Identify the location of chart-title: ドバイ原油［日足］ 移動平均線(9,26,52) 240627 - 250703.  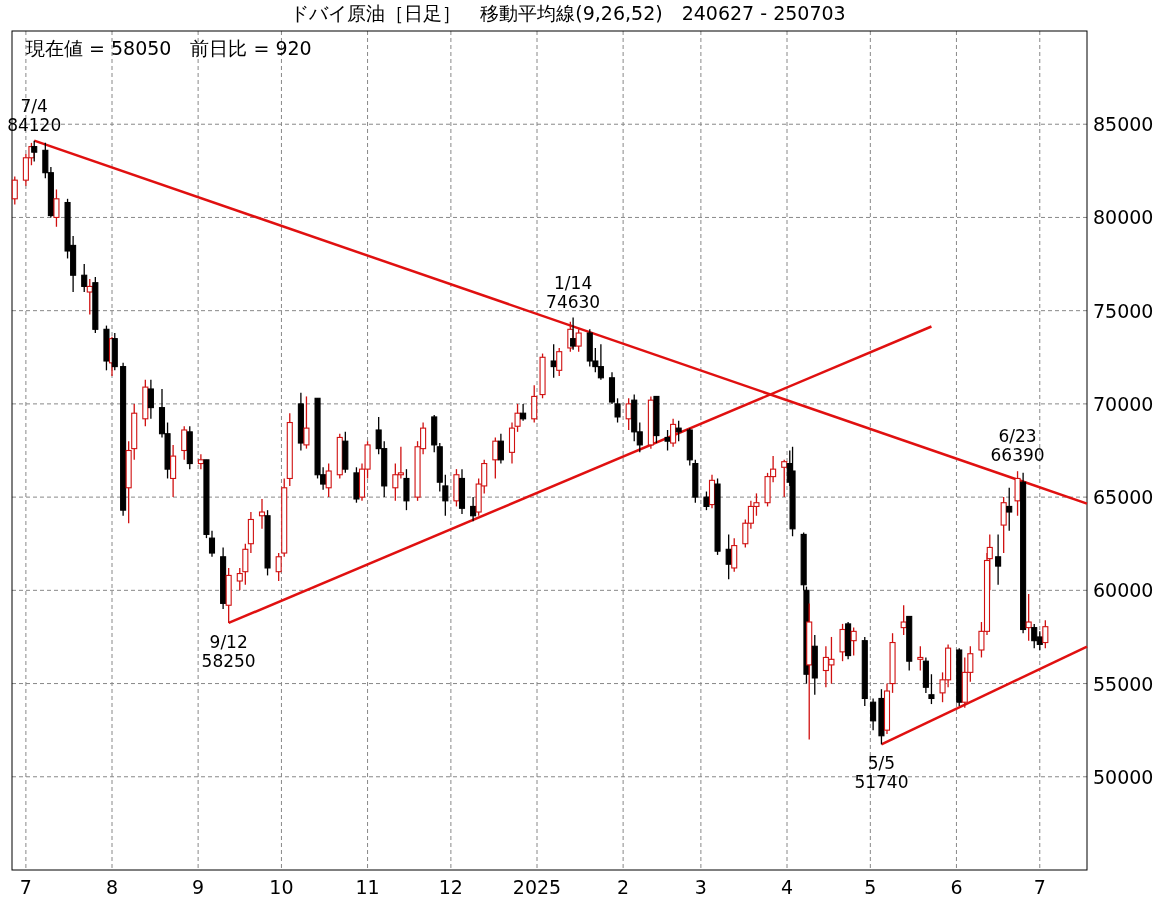
(568, 13).